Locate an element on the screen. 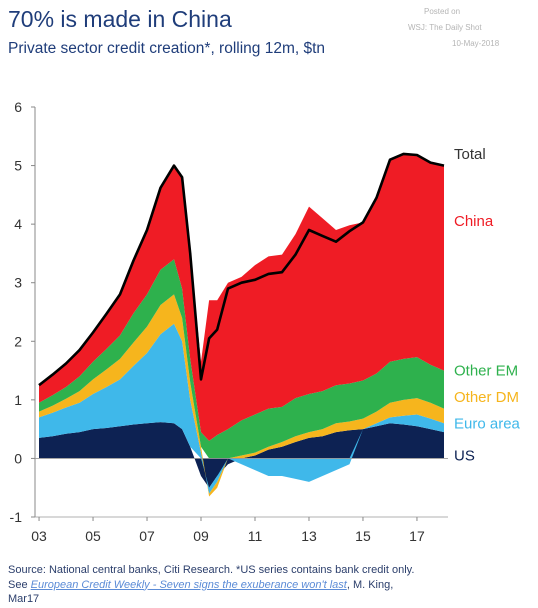 The height and width of the screenshot is (608, 538). legend-label: Other EM is located at coordinates (486, 371).